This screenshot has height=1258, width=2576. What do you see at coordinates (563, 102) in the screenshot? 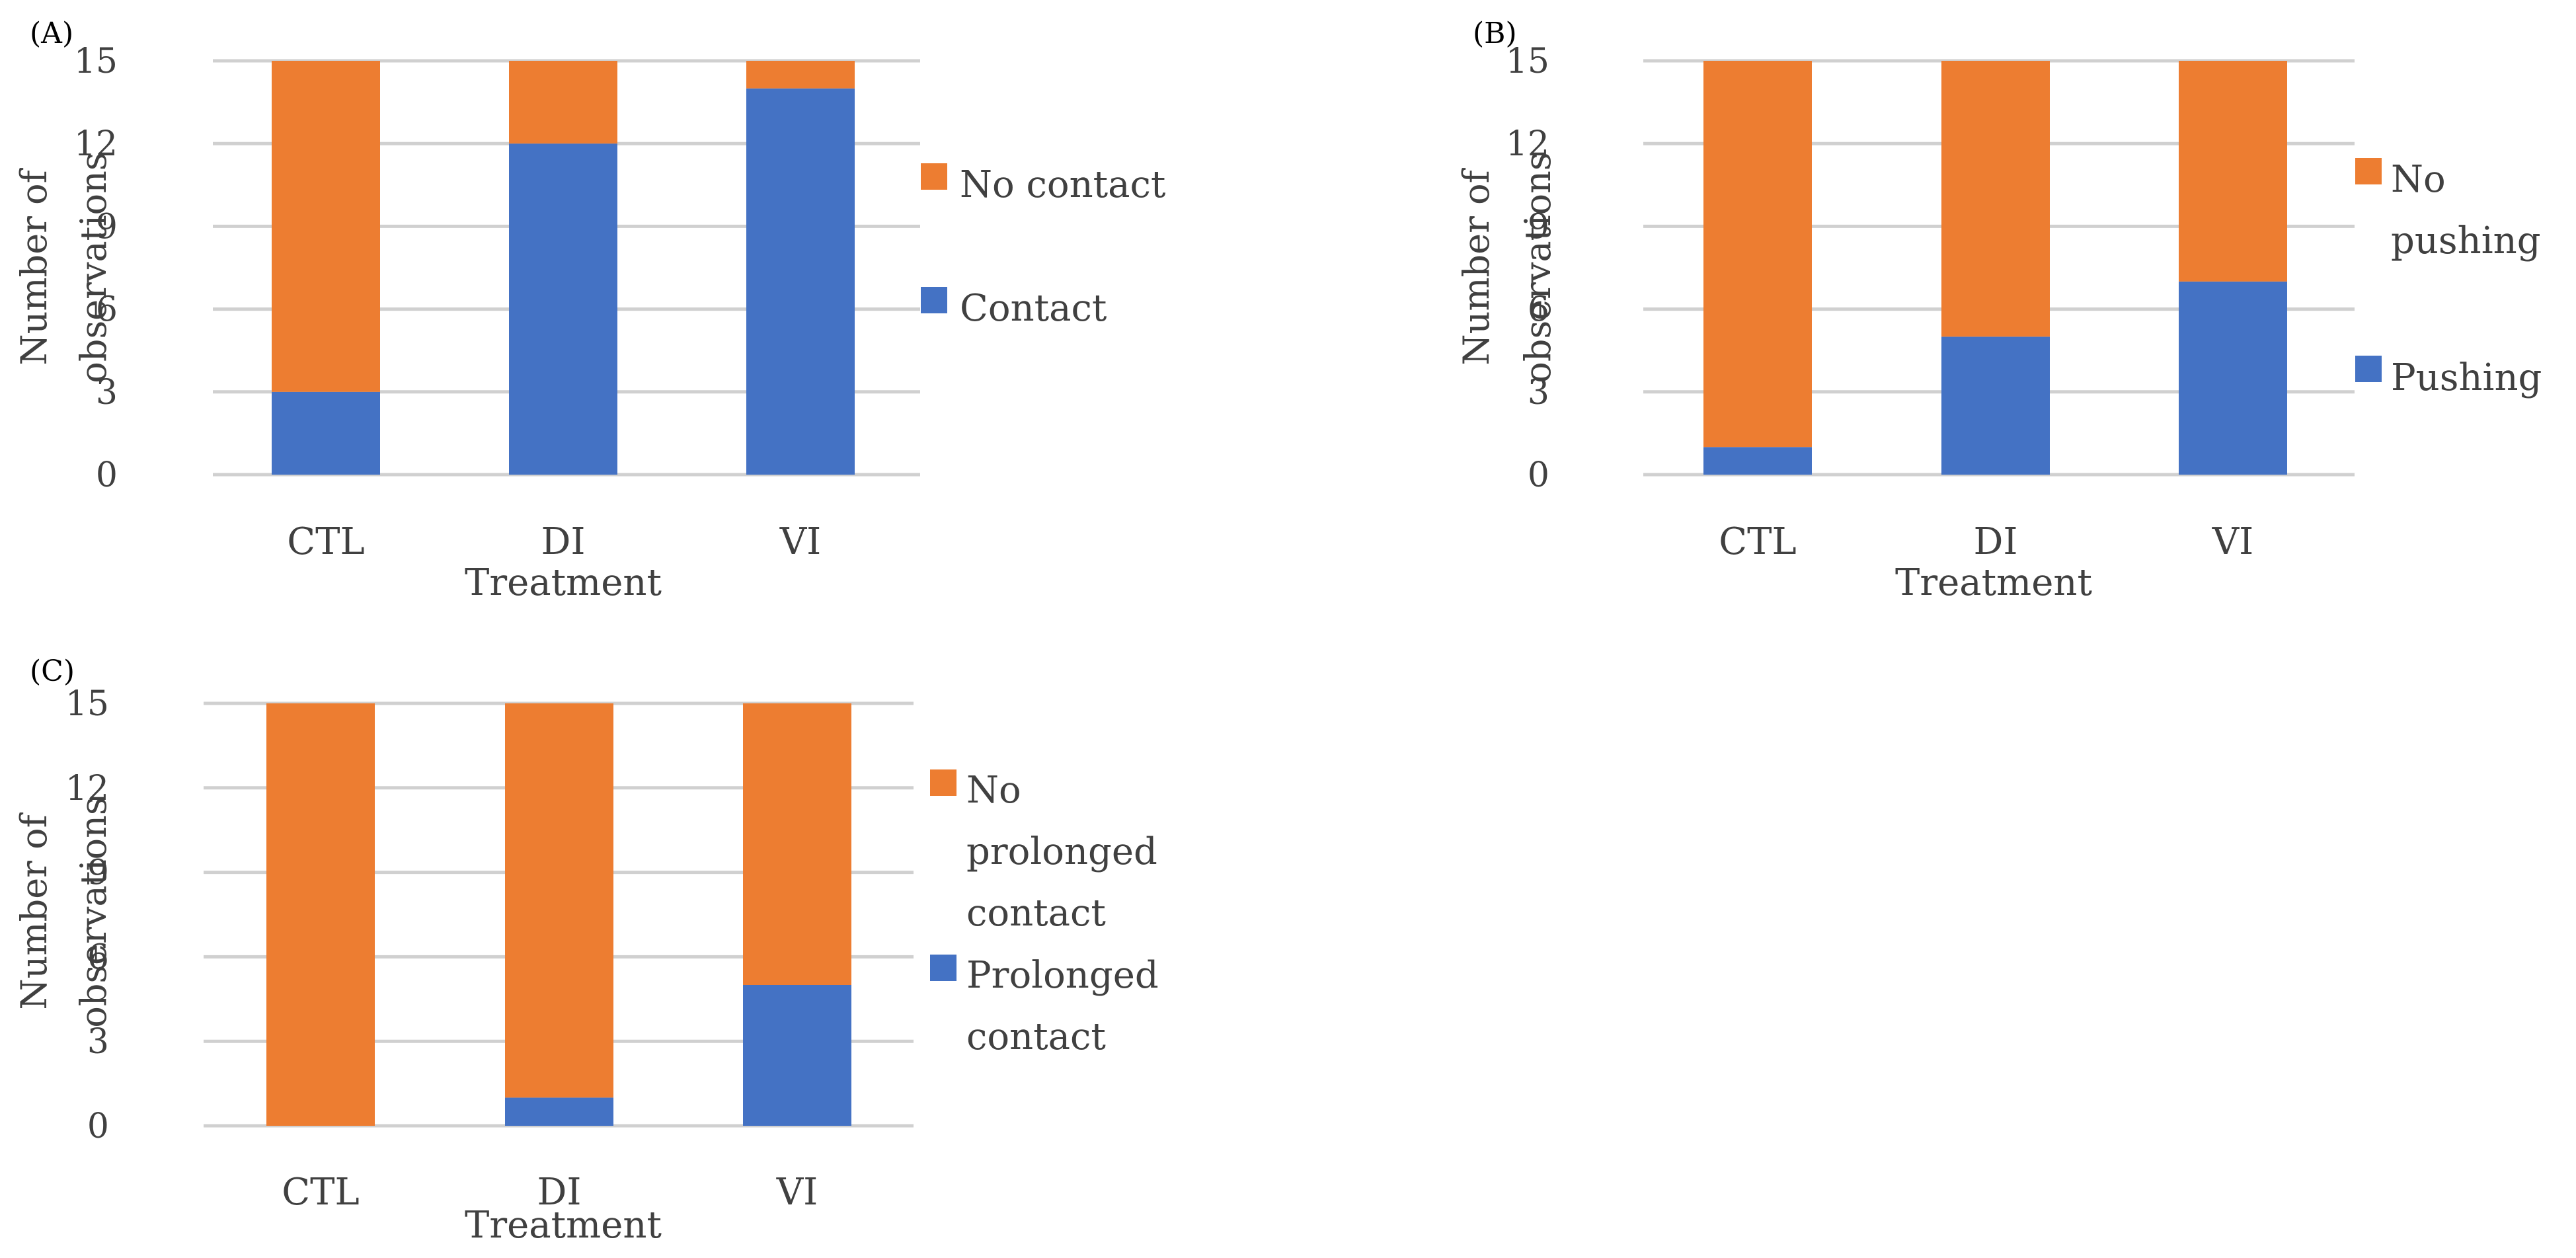
I see `bar-di-no-contact` at bounding box center [563, 102].